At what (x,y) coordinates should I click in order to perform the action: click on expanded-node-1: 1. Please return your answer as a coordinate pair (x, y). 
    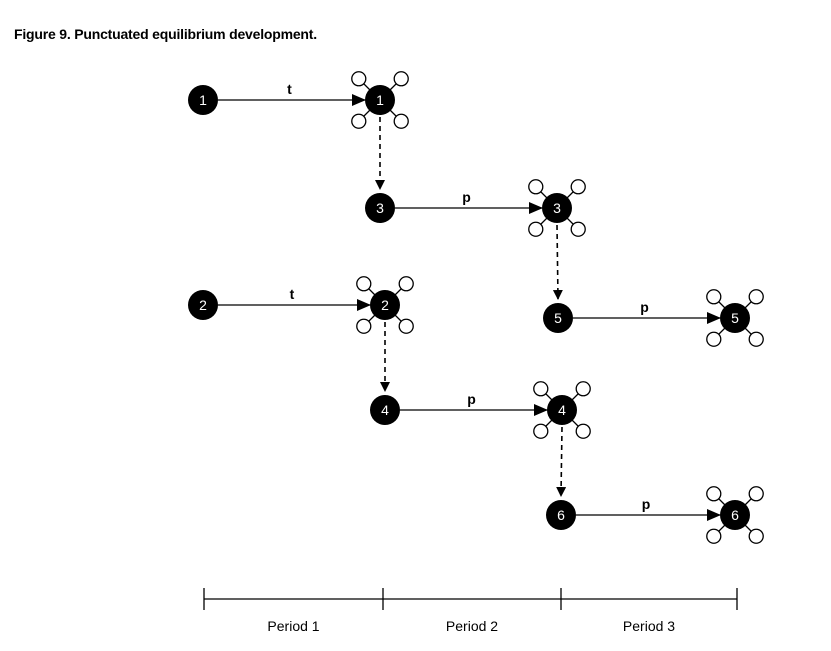
    Looking at the image, I should click on (380, 100).